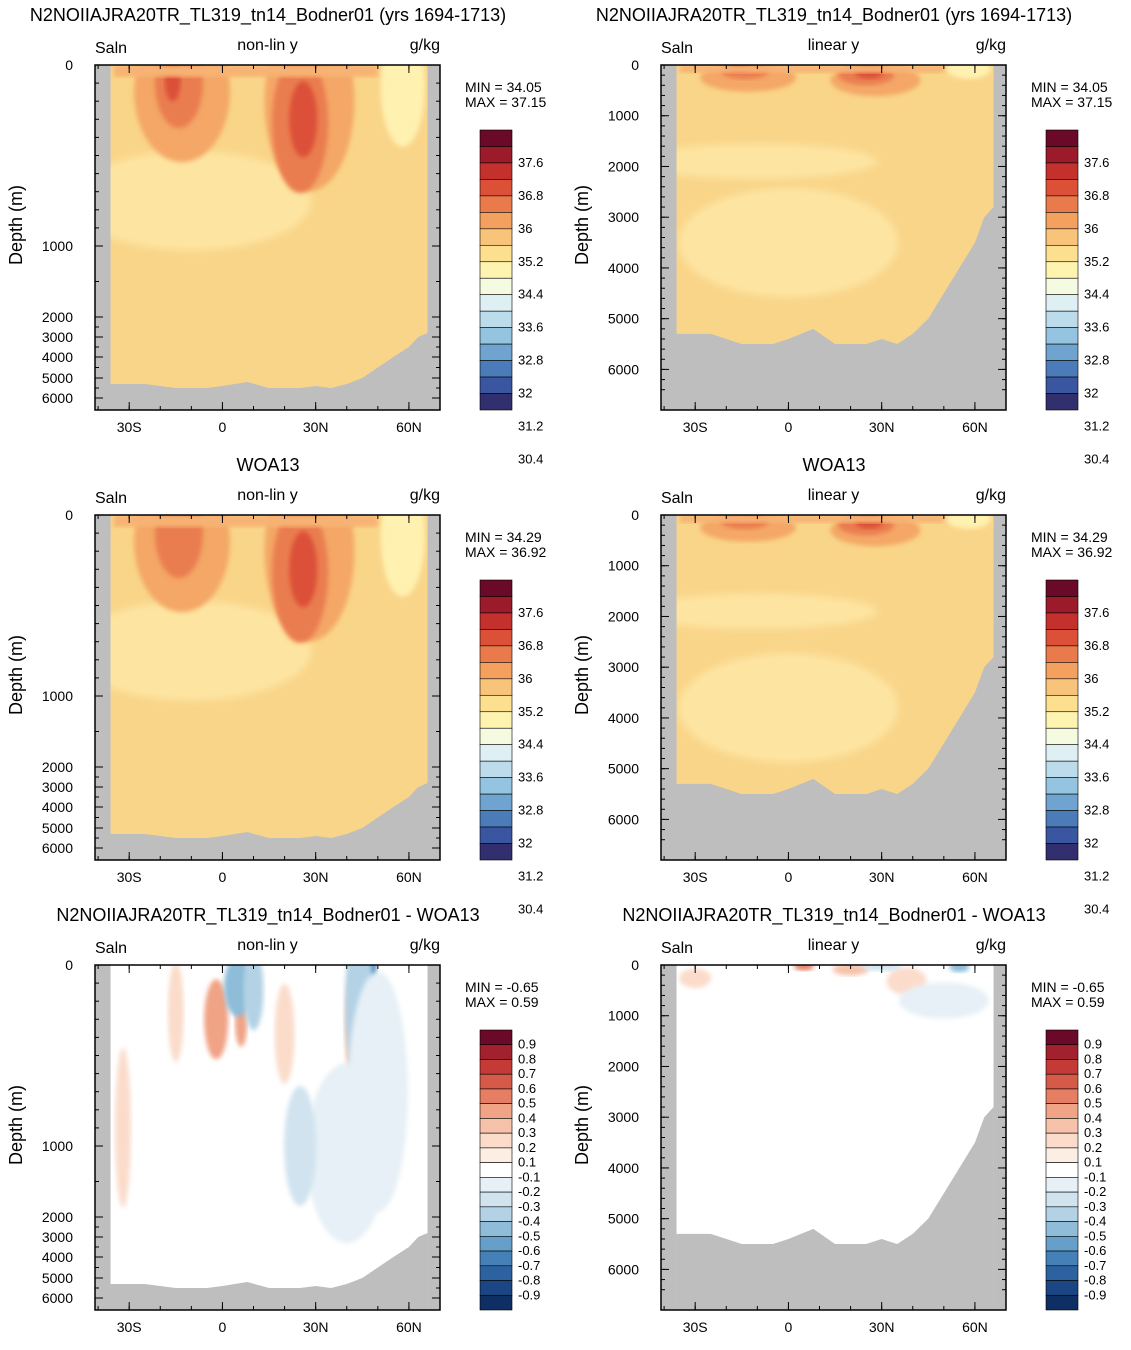 The height and width of the screenshot is (1350, 1131). Describe the element at coordinates (527, 1058) in the screenshot. I see `colorbar-label: 0.8` at that location.